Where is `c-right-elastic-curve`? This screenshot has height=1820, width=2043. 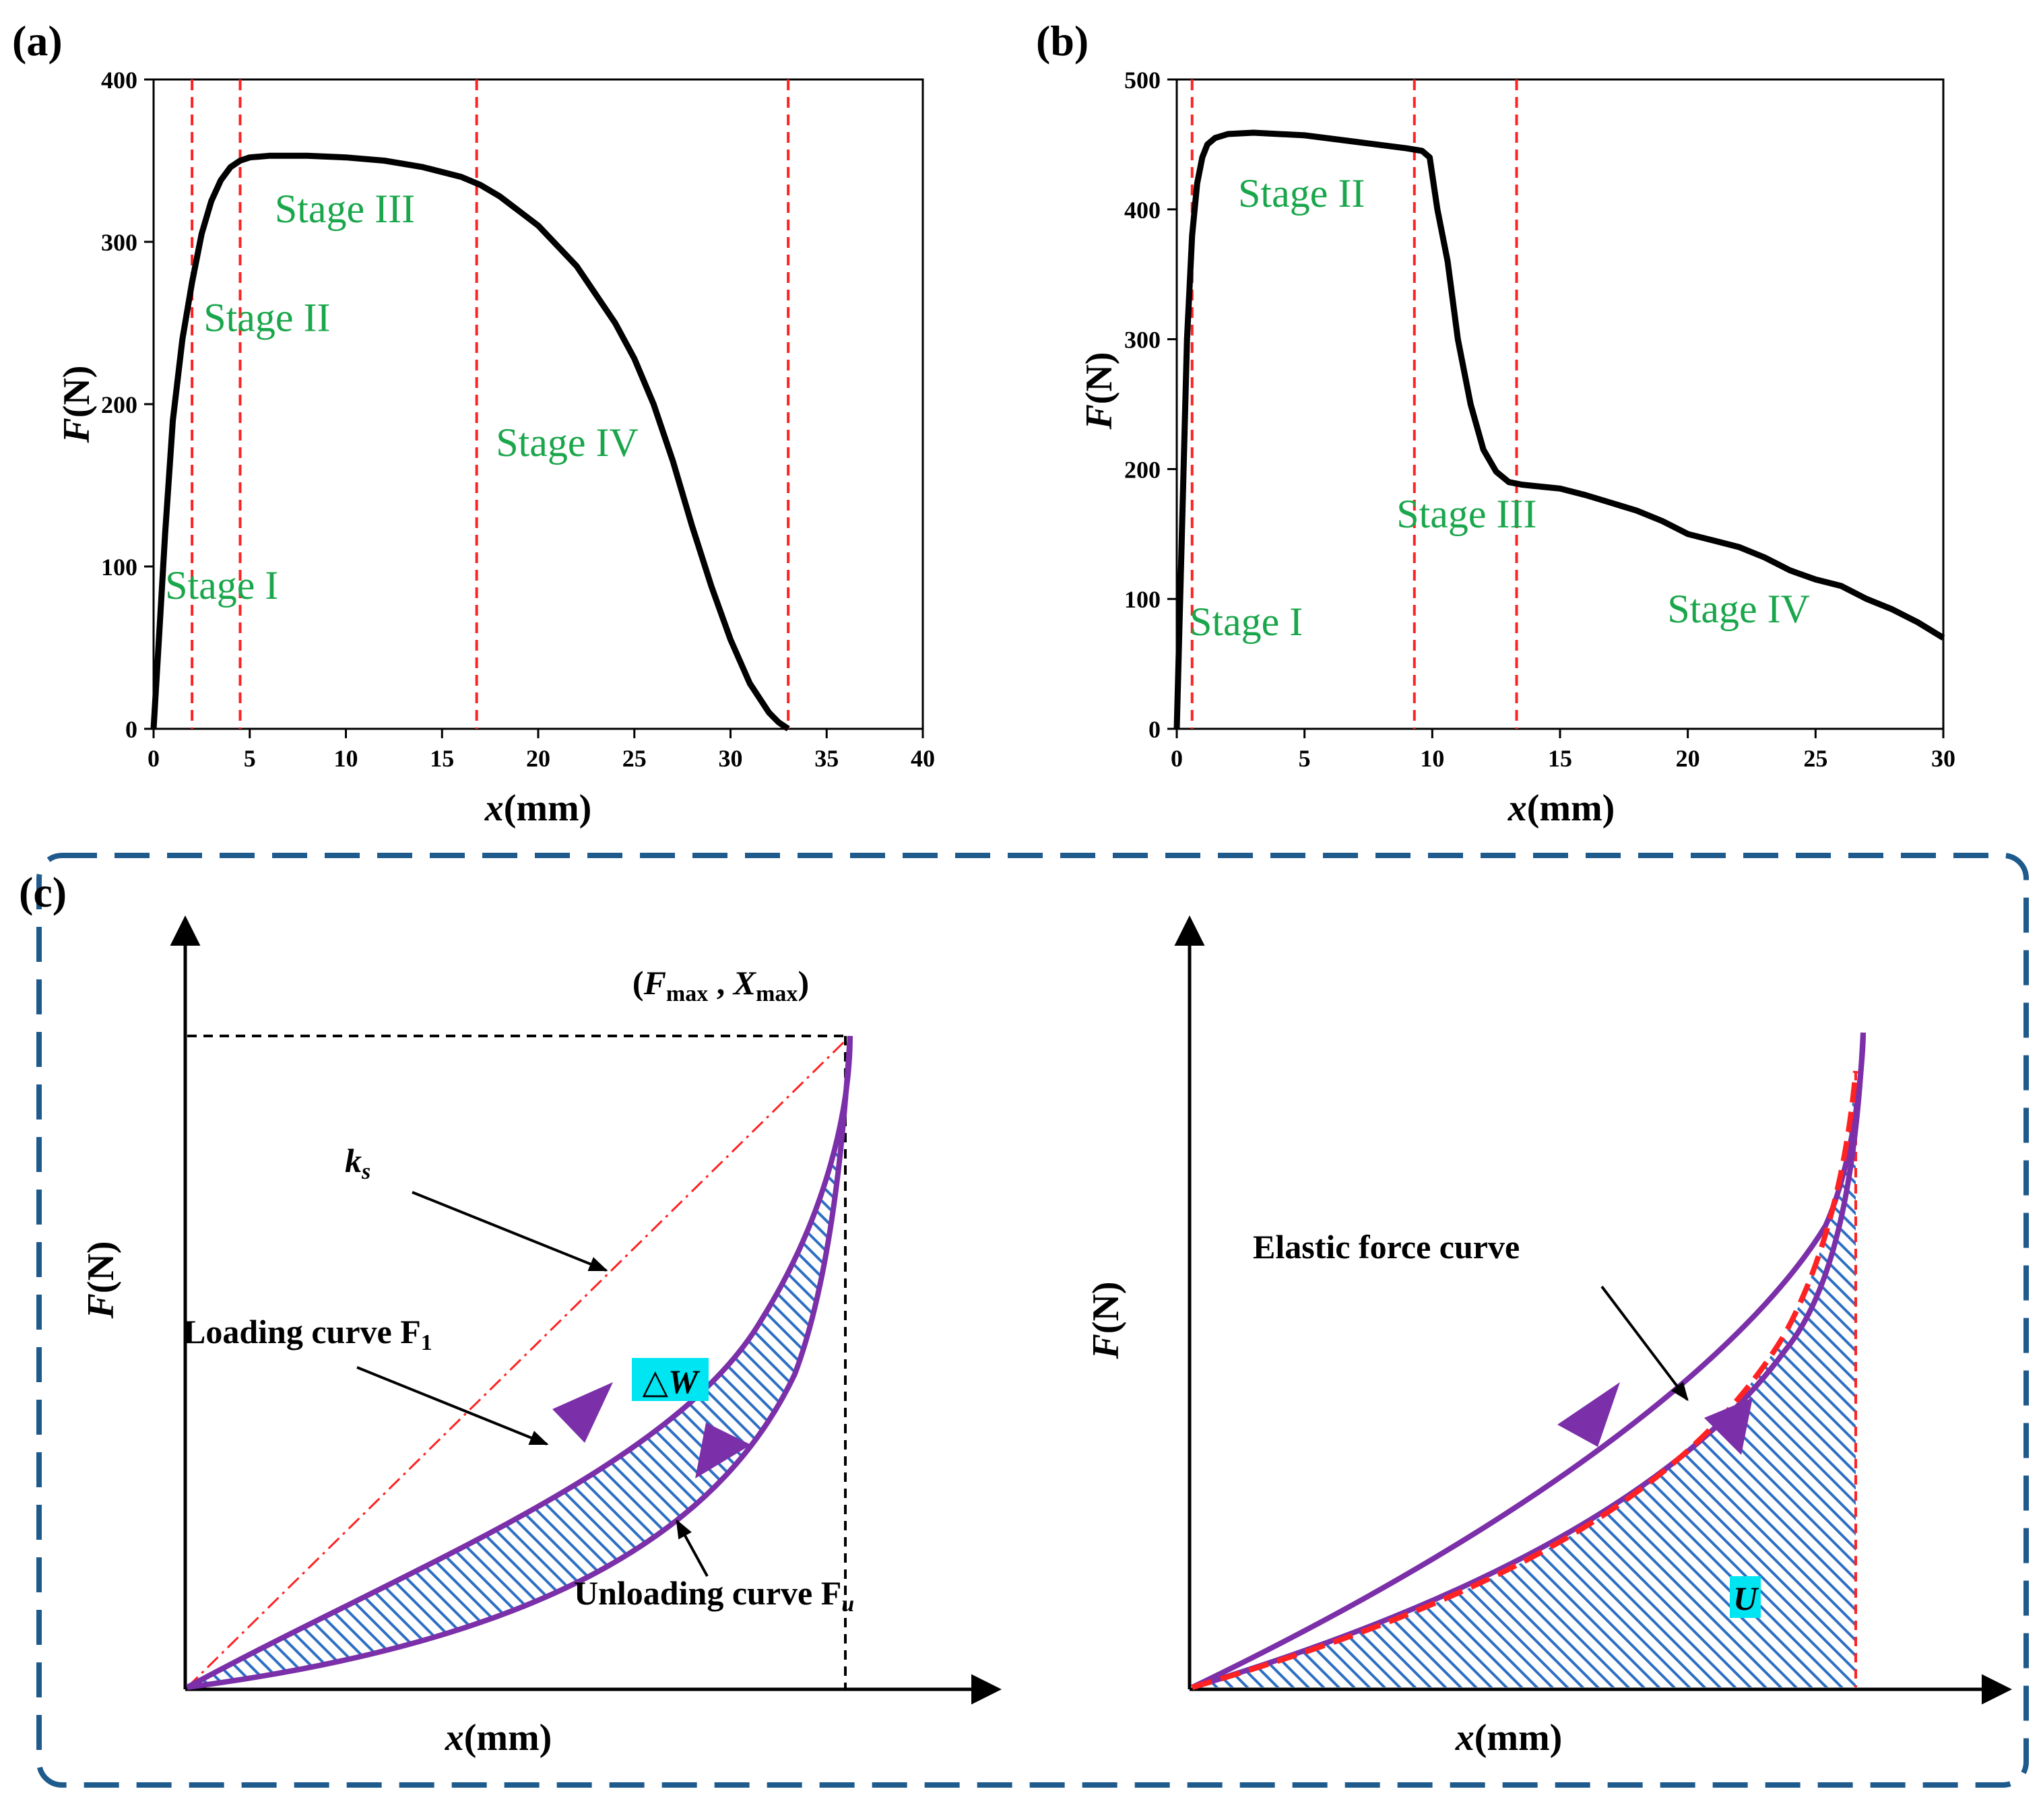
c-right-elastic-curve is located at coordinates (1525, 1380).